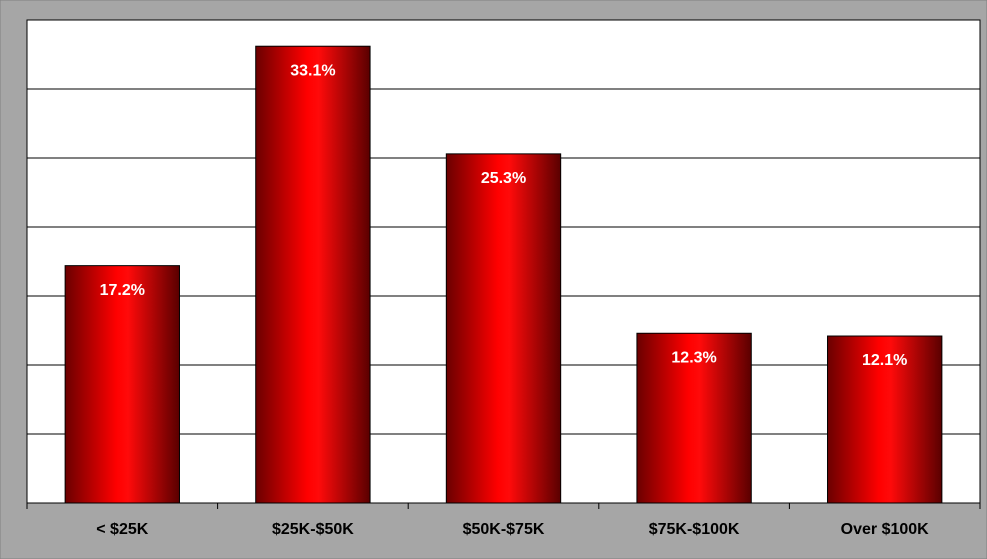 The height and width of the screenshot is (559, 987). I want to click on x-tick-label: < $25K, so click(122, 529).